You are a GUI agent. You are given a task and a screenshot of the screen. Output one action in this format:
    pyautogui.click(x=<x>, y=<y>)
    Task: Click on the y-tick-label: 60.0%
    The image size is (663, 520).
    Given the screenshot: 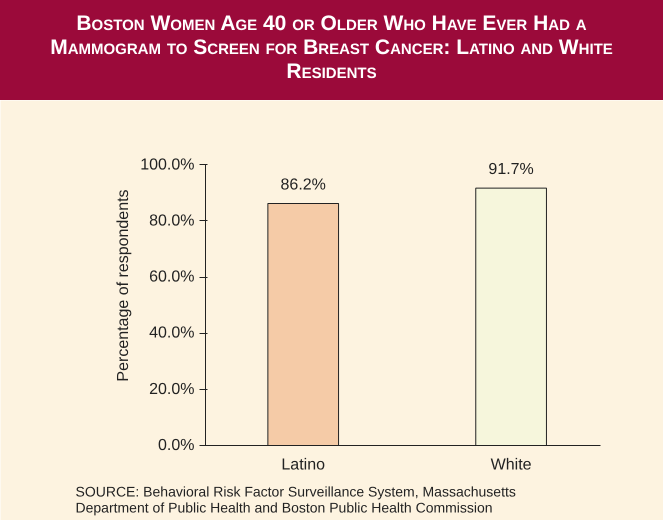 What is the action you would take?
    pyautogui.click(x=172, y=277)
    